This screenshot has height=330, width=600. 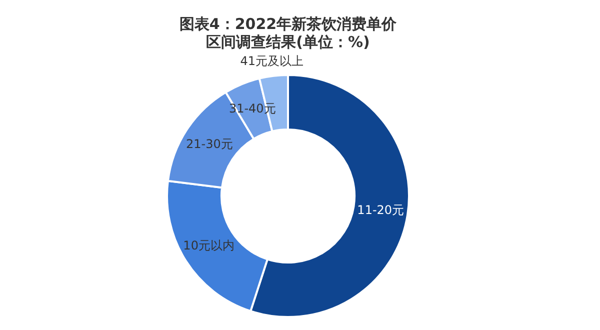 I want to click on chart-title: 图表4：2022年新茶饮消费单价区间调查结果(单位：%), so click(x=288, y=32).